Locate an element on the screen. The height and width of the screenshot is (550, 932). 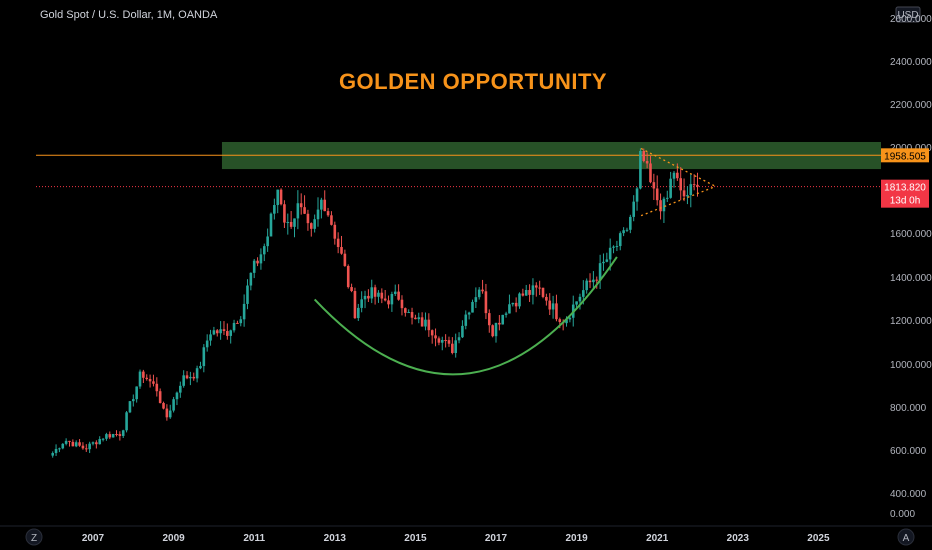
x-tick-label: 2021 is located at coordinates (657, 538).